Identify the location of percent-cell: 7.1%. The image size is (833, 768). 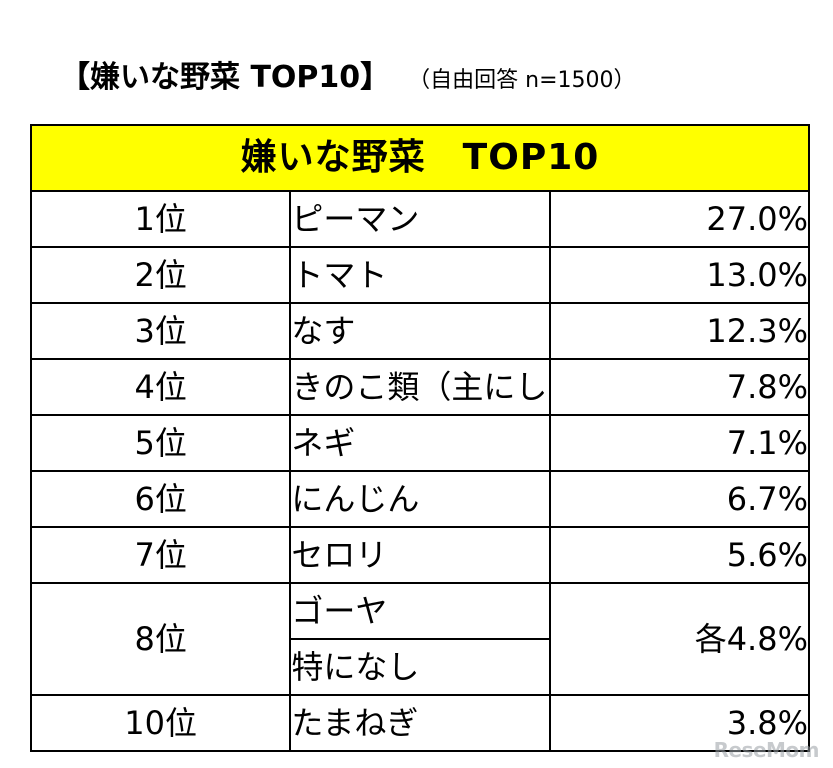
(679, 443).